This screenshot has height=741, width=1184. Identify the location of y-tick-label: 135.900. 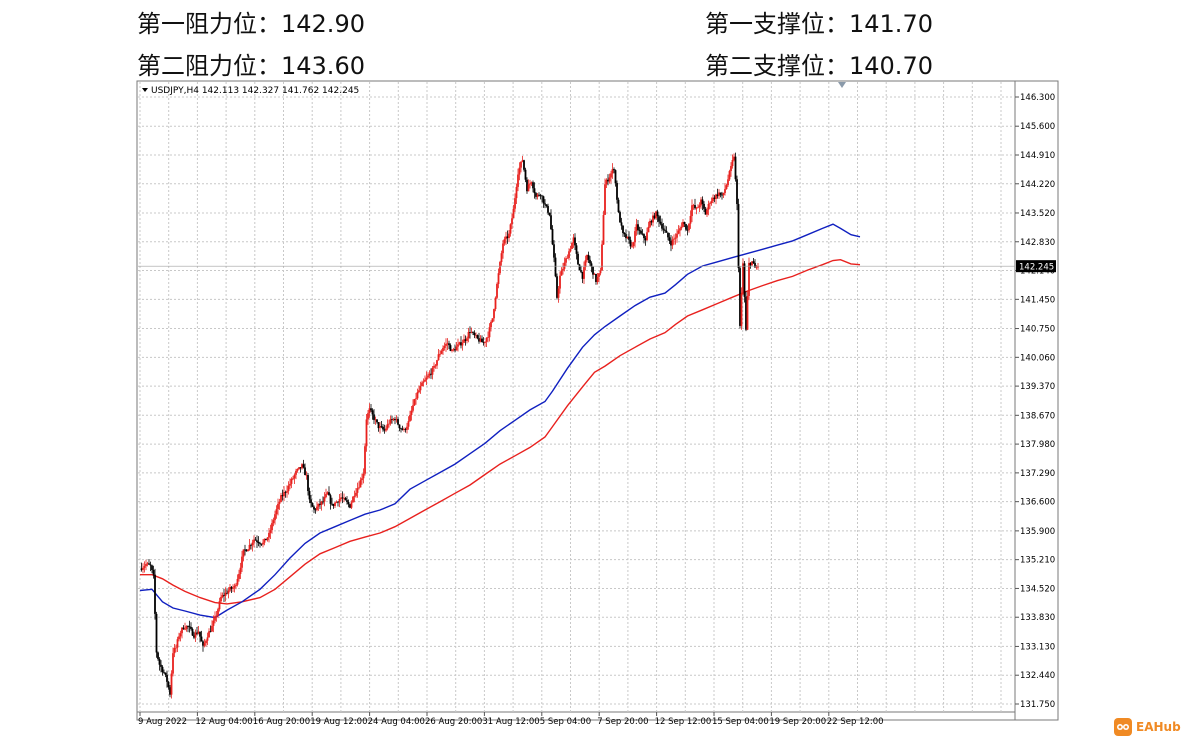
(1037, 532).